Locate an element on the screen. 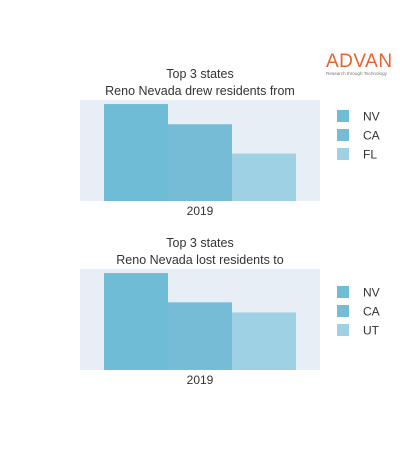  chart-title-line: Reno Nevada lost residents to is located at coordinates (200, 260).